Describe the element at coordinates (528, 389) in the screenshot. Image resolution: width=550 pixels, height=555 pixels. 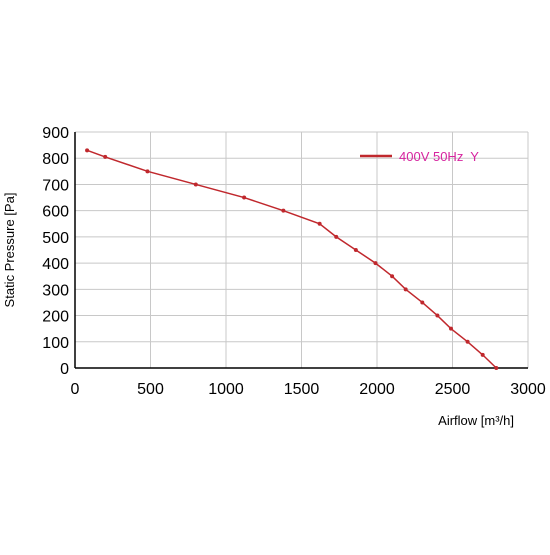
I see `x-tick-label: 3000` at that location.